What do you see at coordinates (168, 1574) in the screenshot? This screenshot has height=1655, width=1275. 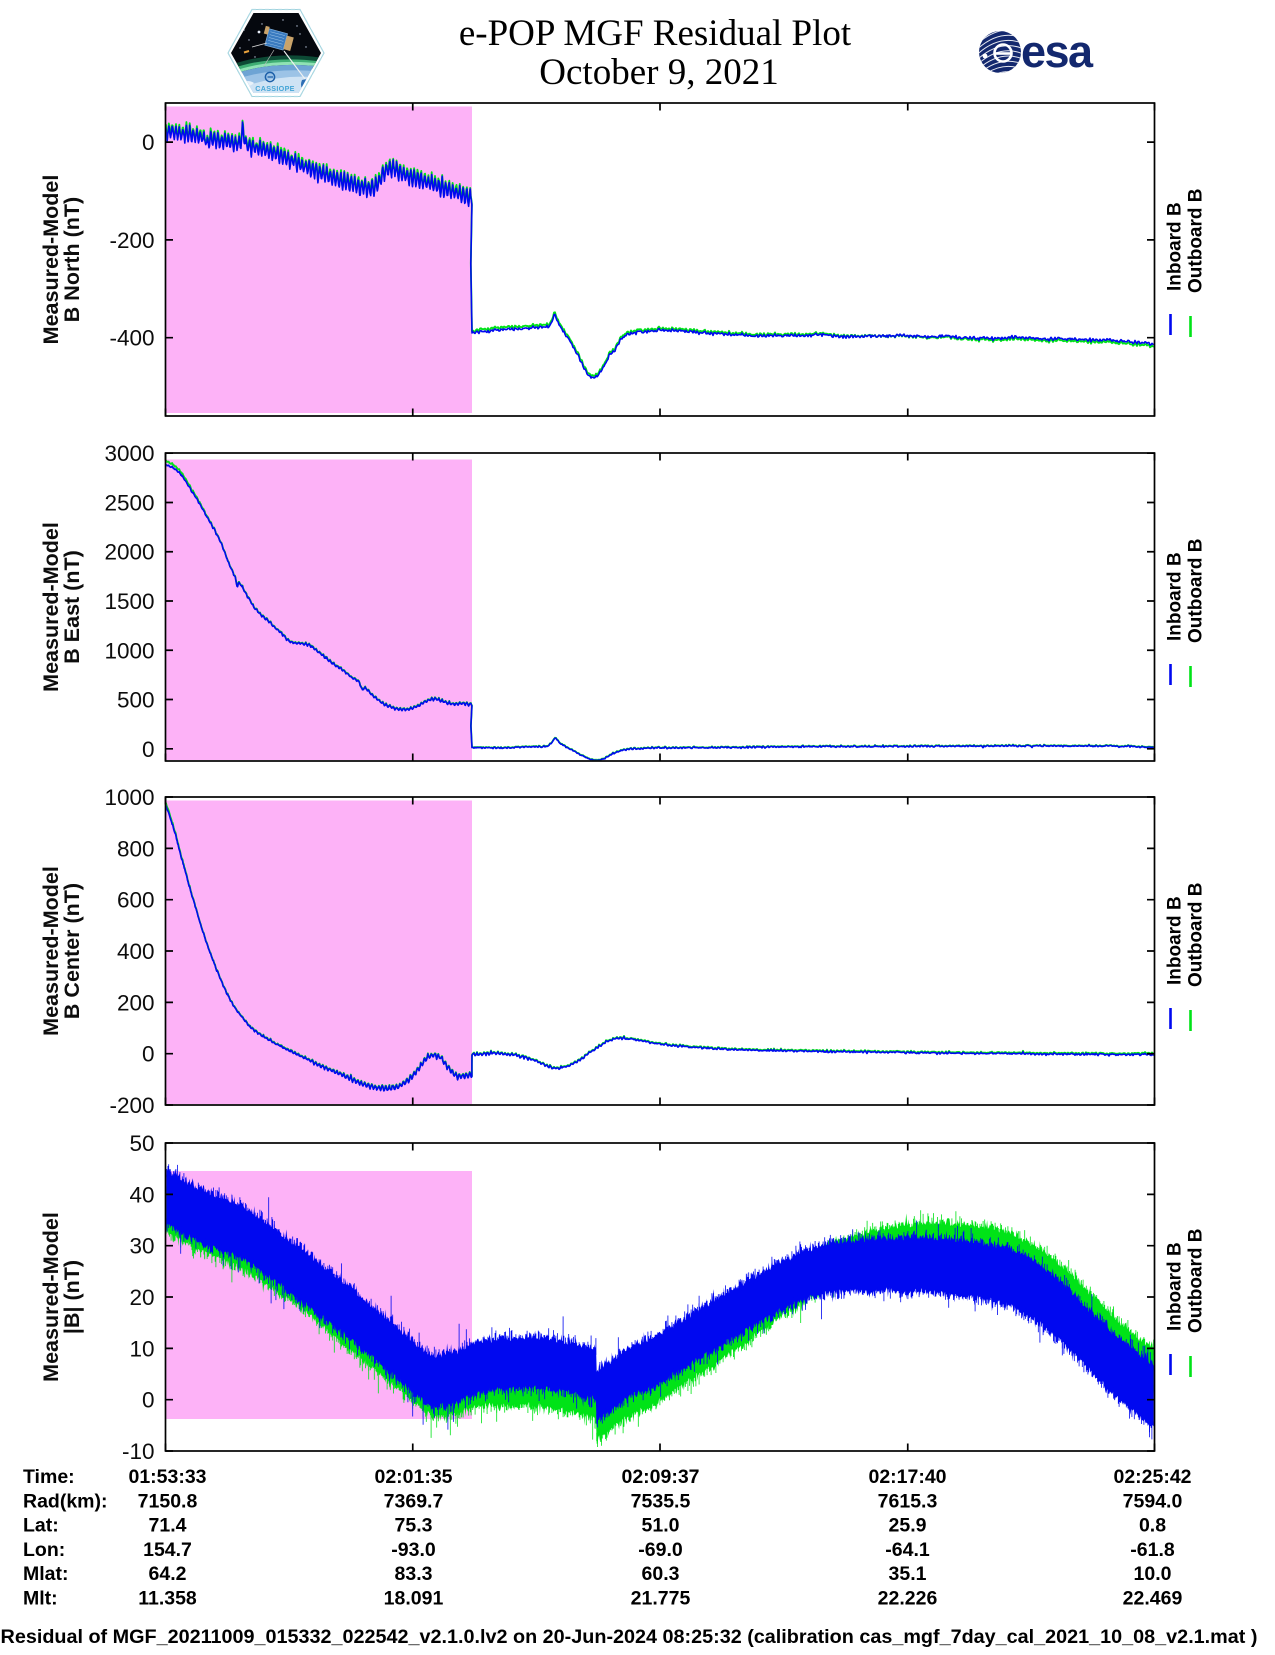 I see `svg-text: 64.2` at bounding box center [168, 1574].